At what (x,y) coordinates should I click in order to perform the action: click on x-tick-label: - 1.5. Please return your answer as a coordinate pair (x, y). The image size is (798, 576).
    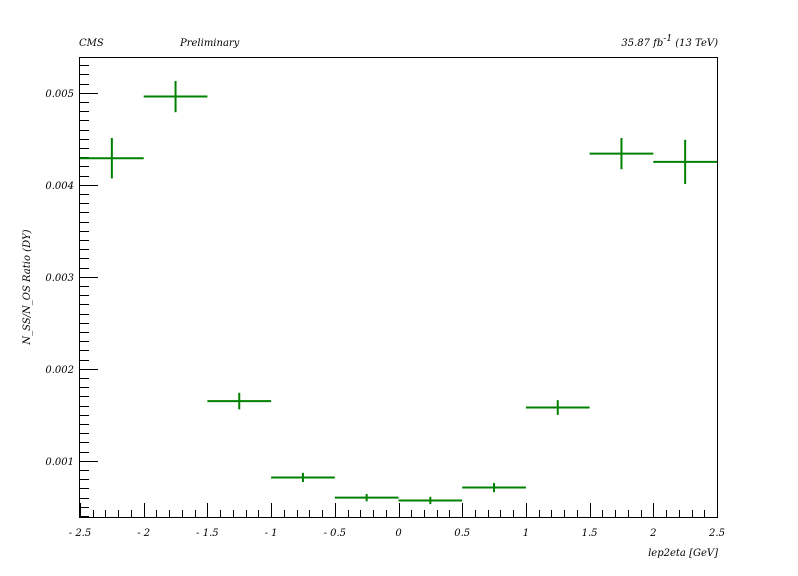
    Looking at the image, I should click on (207, 533).